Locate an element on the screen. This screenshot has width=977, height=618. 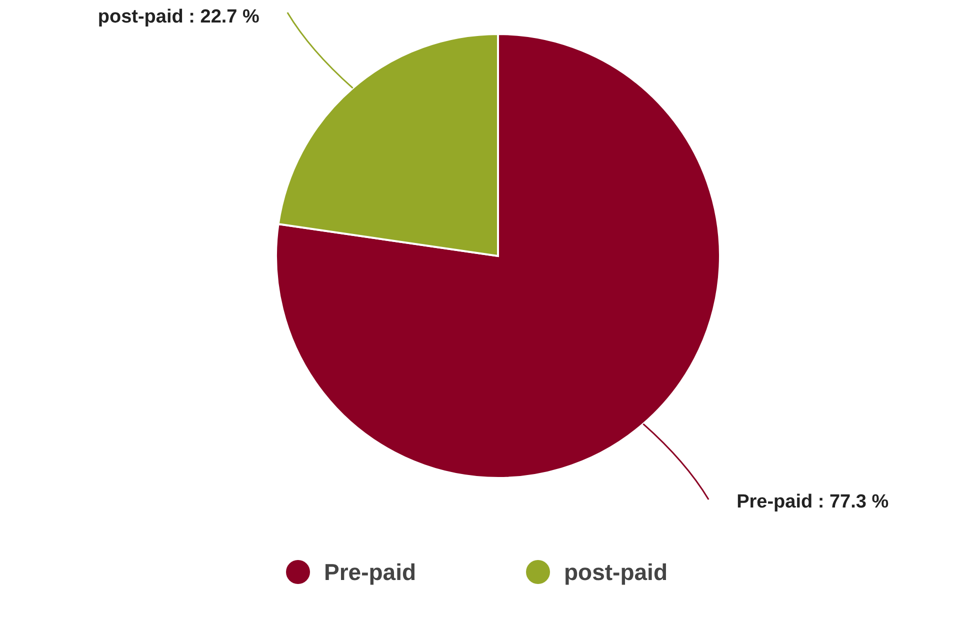
legend-label: Pre-paid is located at coordinates (370, 572).